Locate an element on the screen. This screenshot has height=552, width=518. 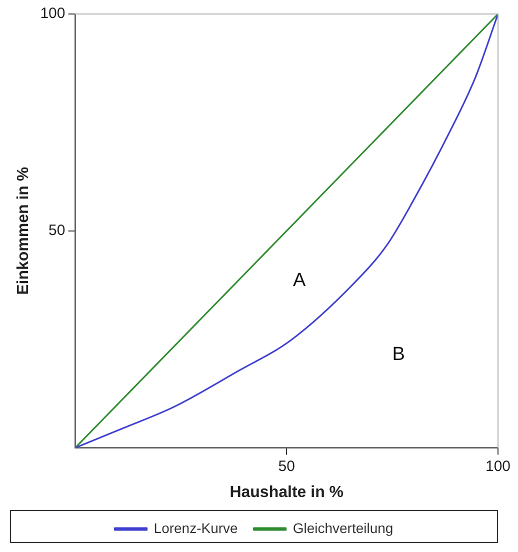
legend-label: Lorenz-Kurve is located at coordinates (196, 528).